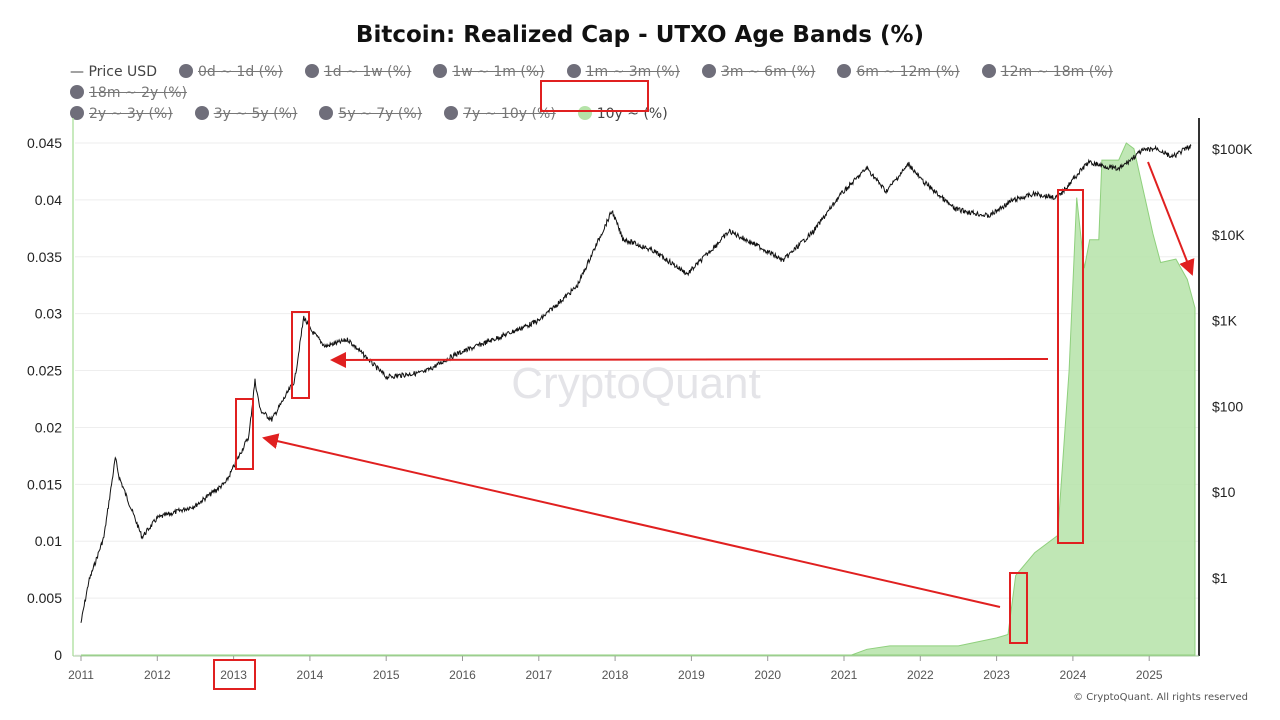  I want to click on watermark: CryptoQuant, so click(635, 383).